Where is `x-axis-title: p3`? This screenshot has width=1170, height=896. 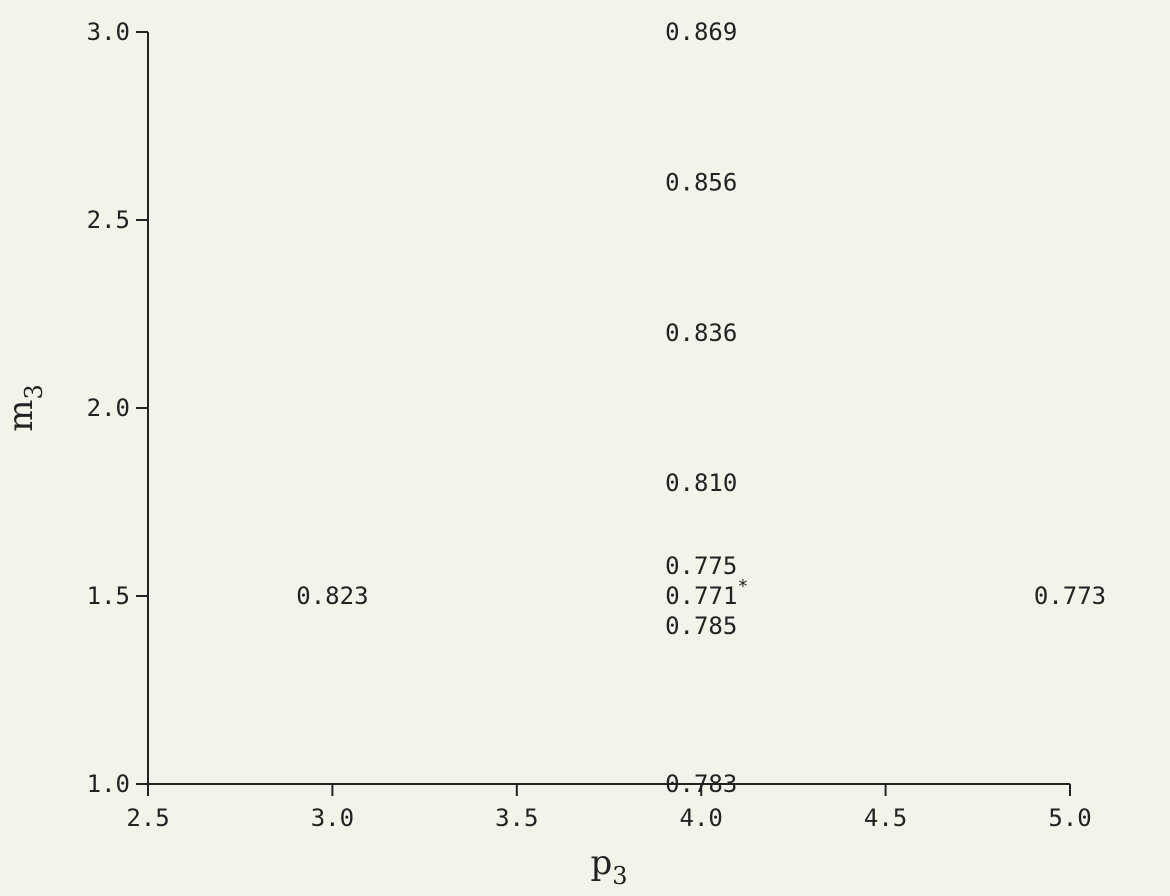 x-axis-title: p3 is located at coordinates (608, 866).